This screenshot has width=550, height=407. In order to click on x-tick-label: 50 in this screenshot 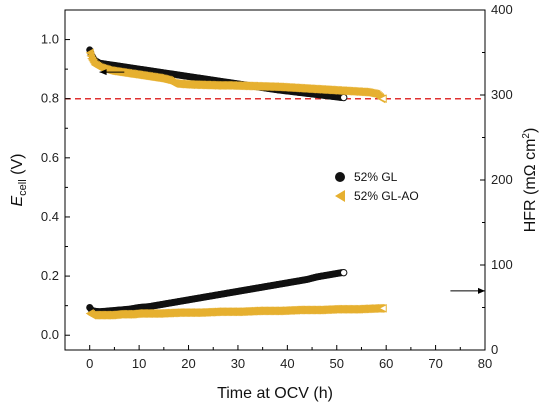, I will do `click(337, 363)`.